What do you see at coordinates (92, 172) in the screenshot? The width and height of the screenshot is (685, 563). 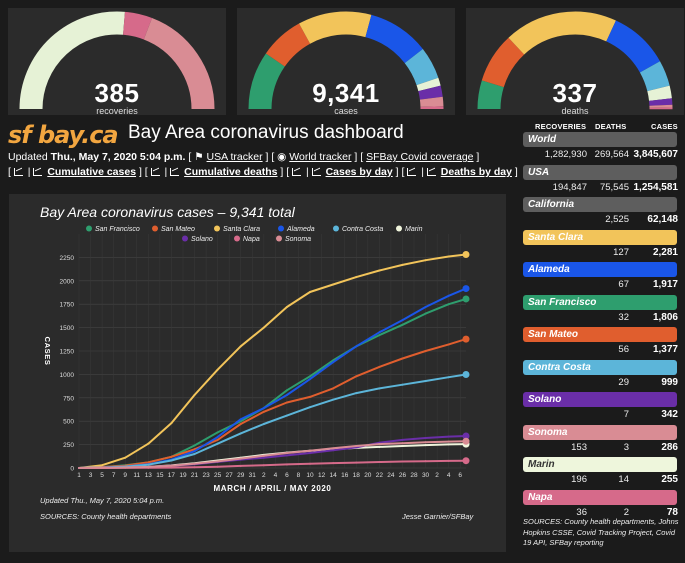 I see `cumulative-cases-link: Cumulative cases` at bounding box center [92, 172].